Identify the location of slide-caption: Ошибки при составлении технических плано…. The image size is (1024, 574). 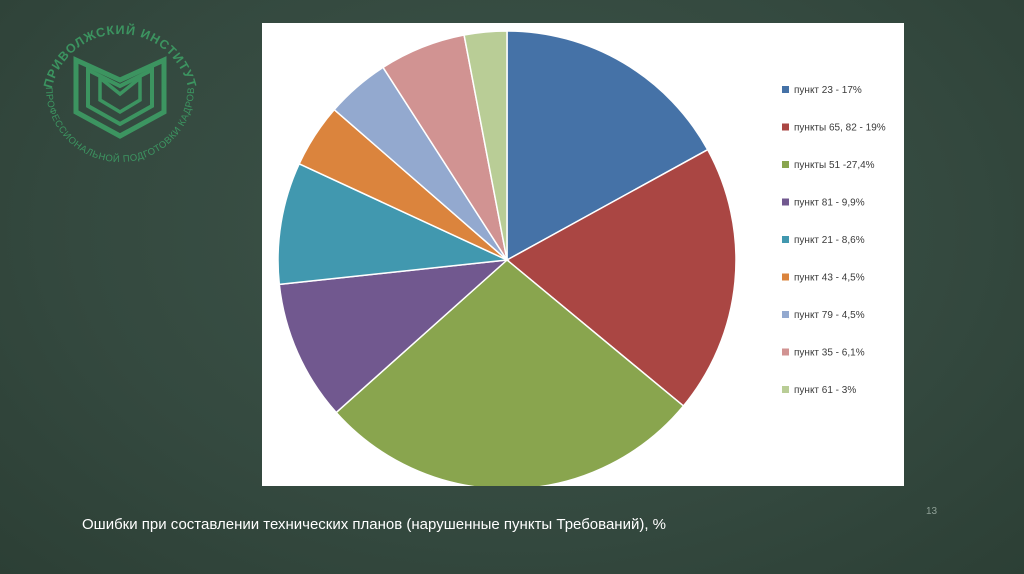
(374, 524).